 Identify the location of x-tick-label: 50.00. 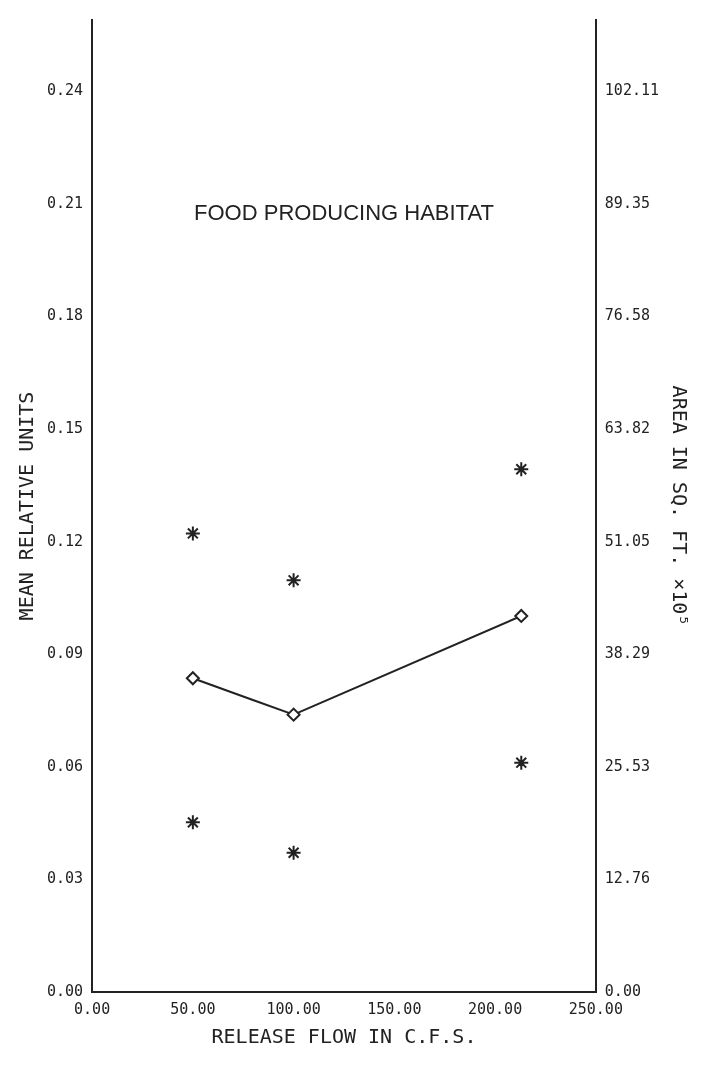
(193, 1008).